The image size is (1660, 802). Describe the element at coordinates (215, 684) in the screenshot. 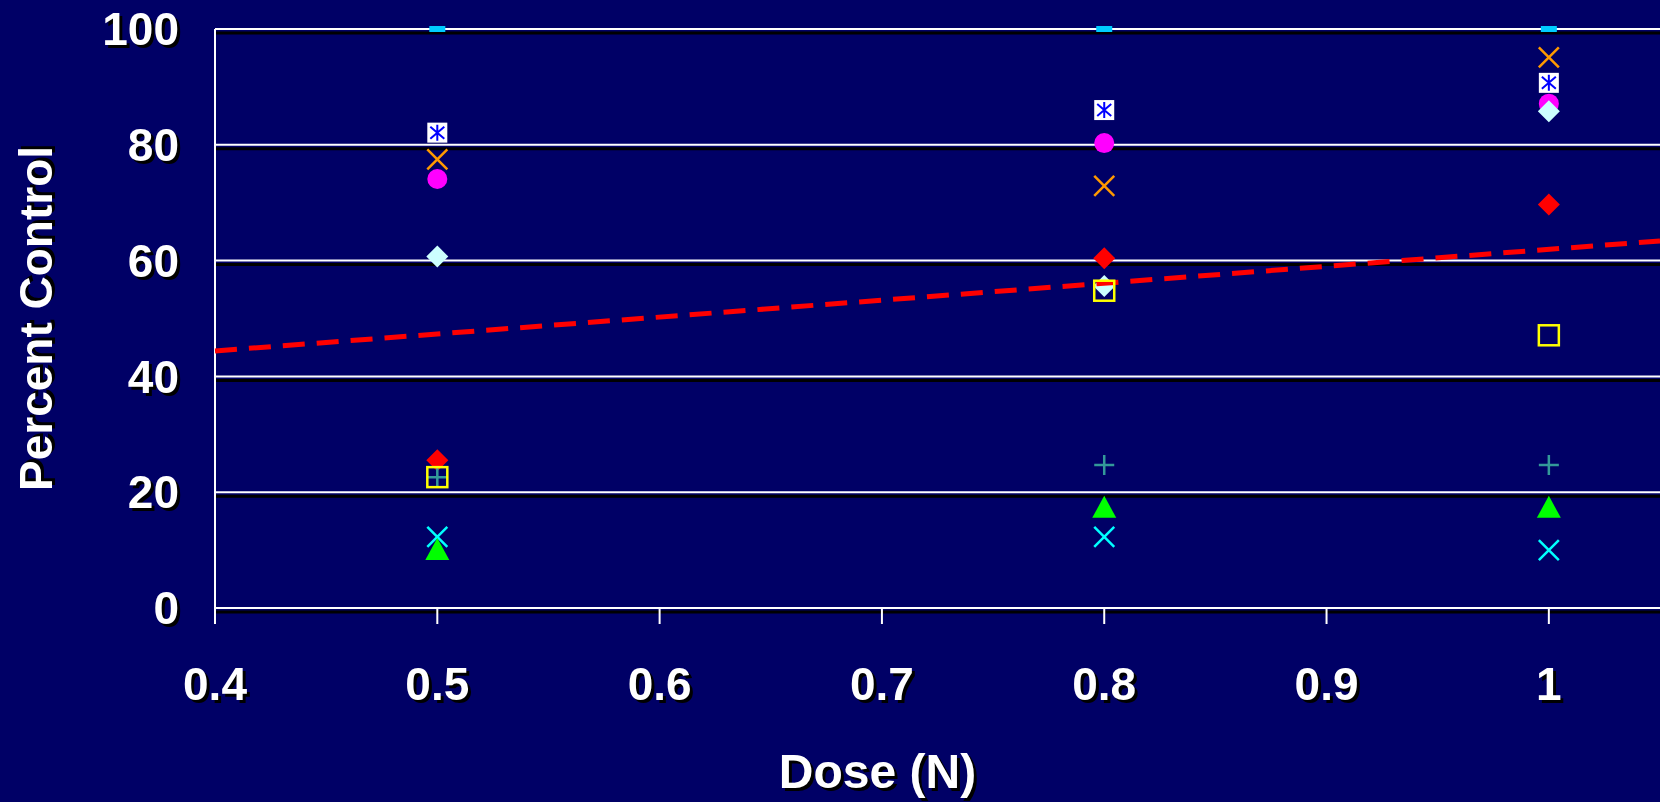

I see `x-tick-label: 0.4` at that location.